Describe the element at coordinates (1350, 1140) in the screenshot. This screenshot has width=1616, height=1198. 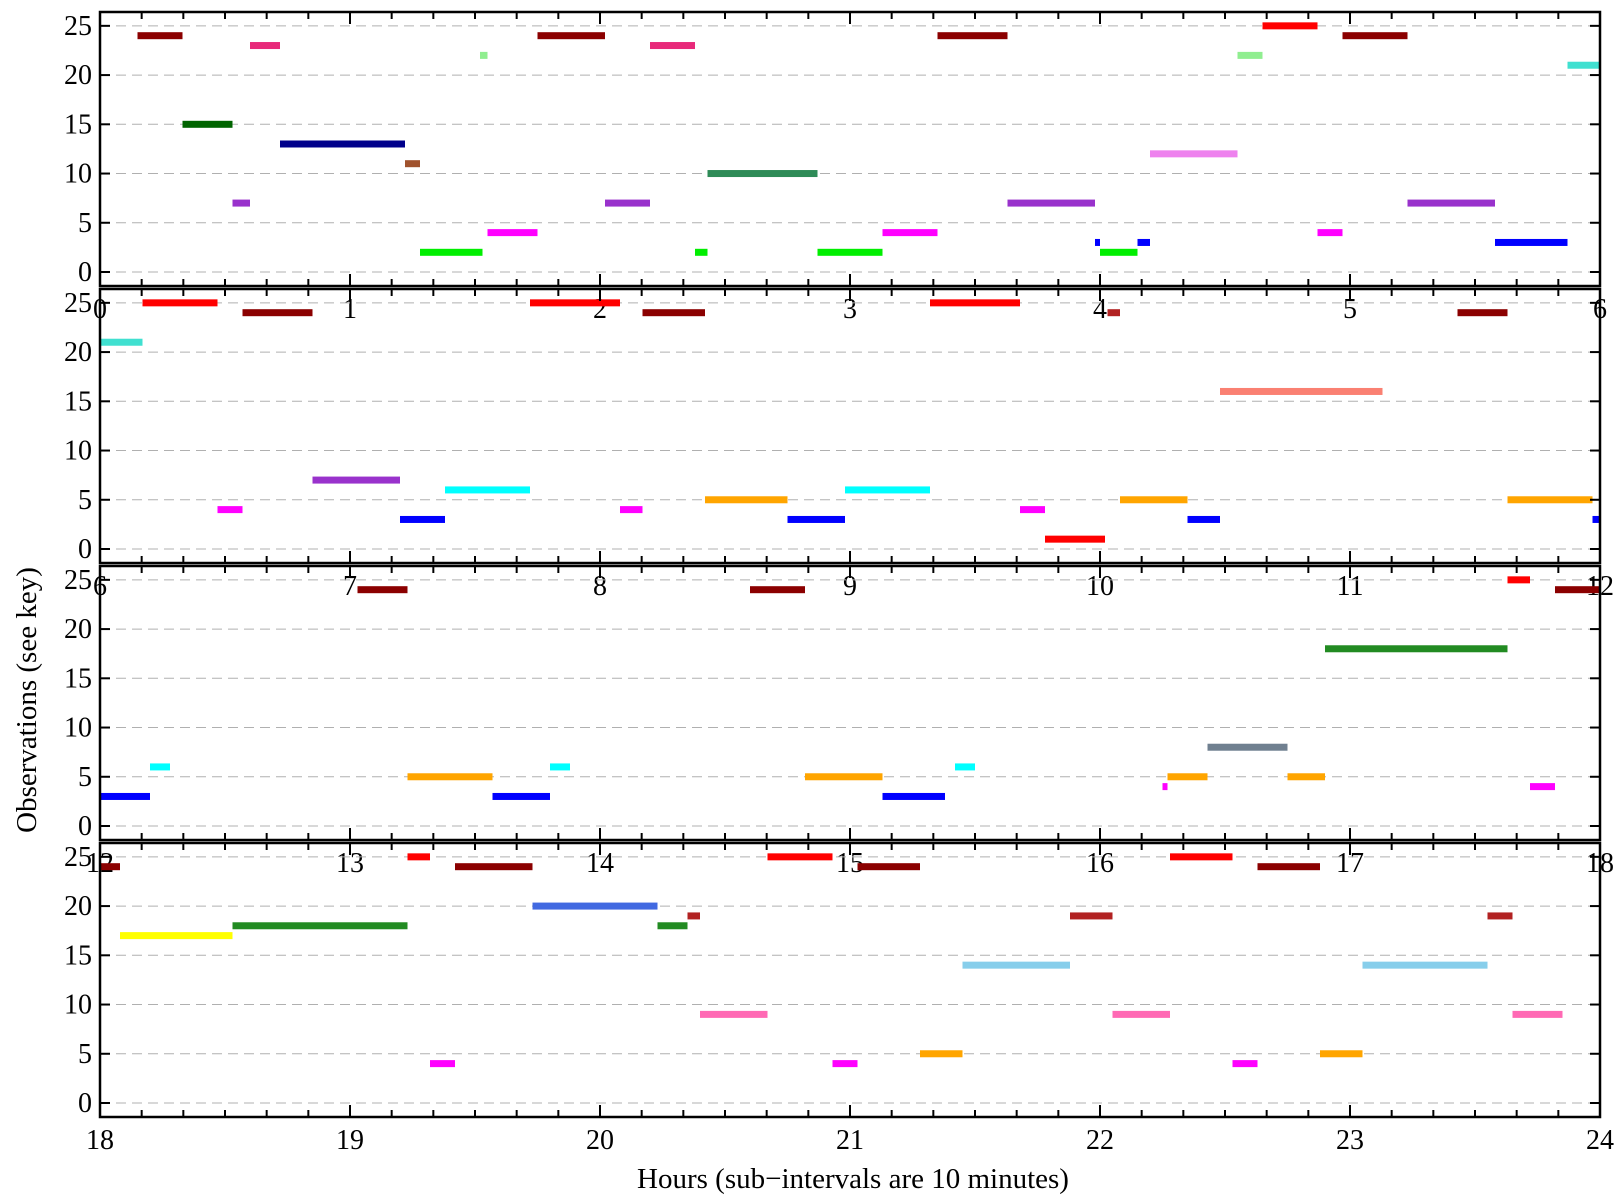
I see `x-tick-label: 23` at that location.